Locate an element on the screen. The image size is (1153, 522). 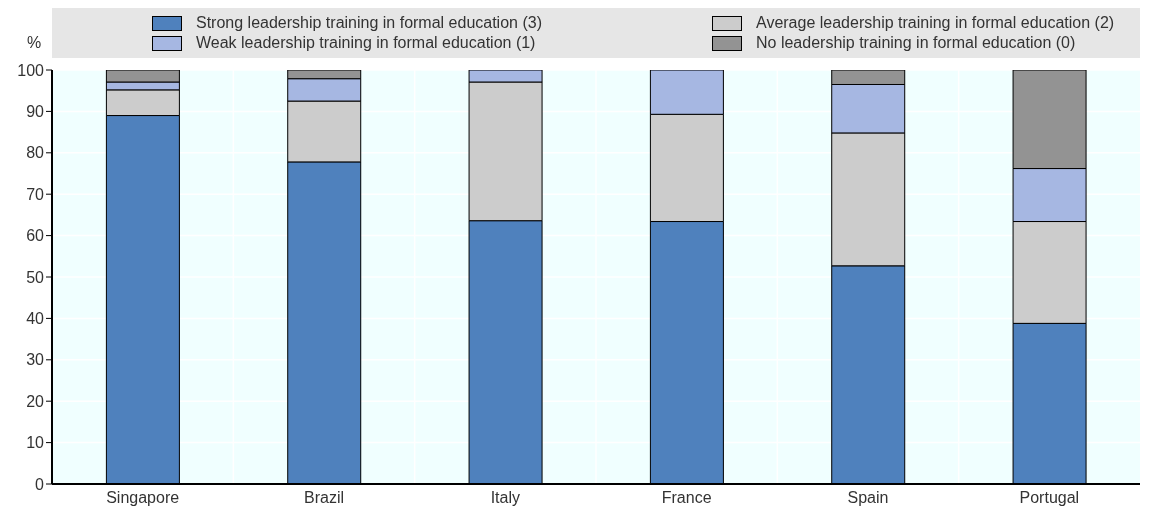
y-tick-label: 0 is located at coordinates (40, 484).